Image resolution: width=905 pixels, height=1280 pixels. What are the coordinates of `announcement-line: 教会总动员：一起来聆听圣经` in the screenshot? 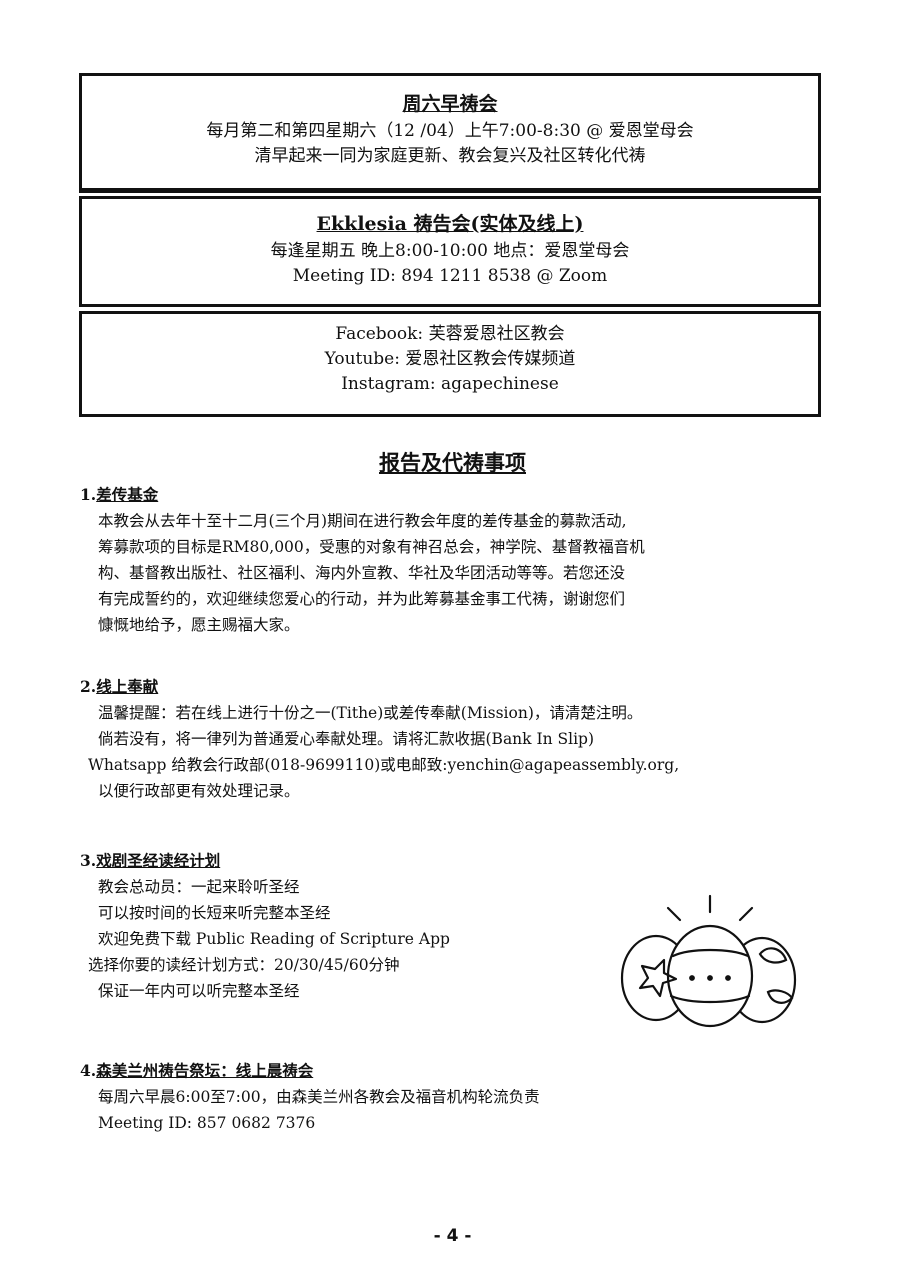 It's located at (199, 887).